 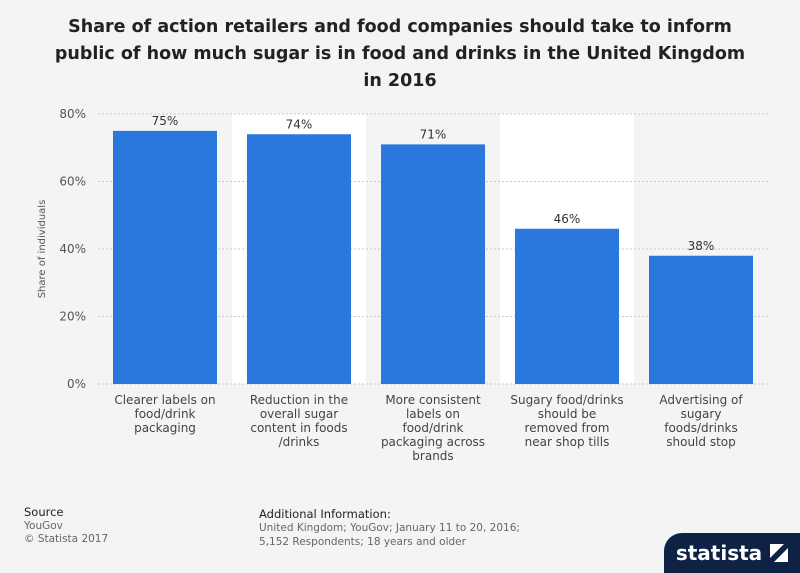 I want to click on statista-logo-text: statista, so click(x=719, y=553).